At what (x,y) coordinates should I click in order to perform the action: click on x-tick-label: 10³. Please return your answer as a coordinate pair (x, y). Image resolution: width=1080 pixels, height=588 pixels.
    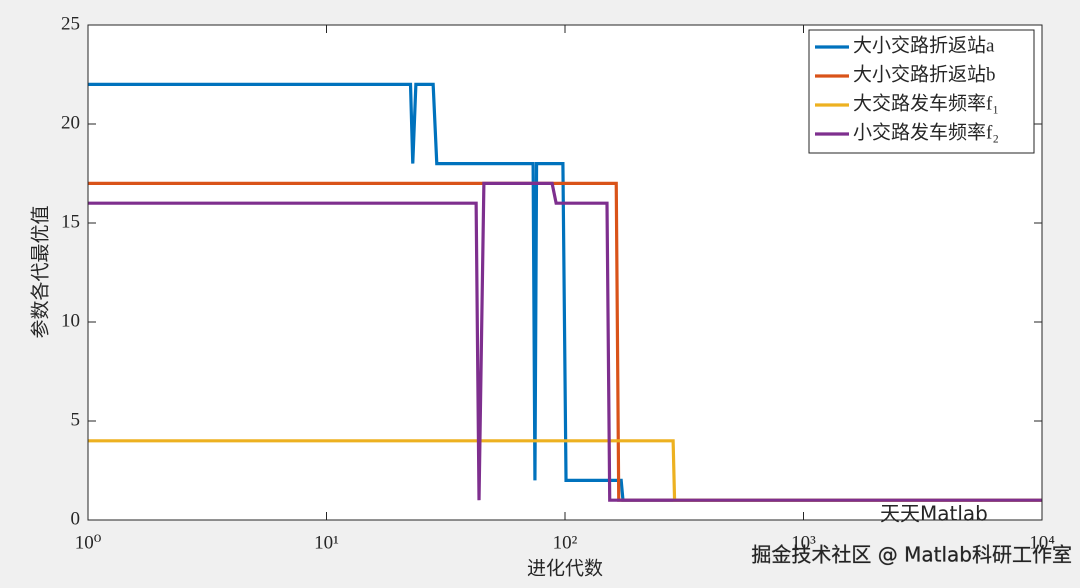
    Looking at the image, I should click on (803, 542).